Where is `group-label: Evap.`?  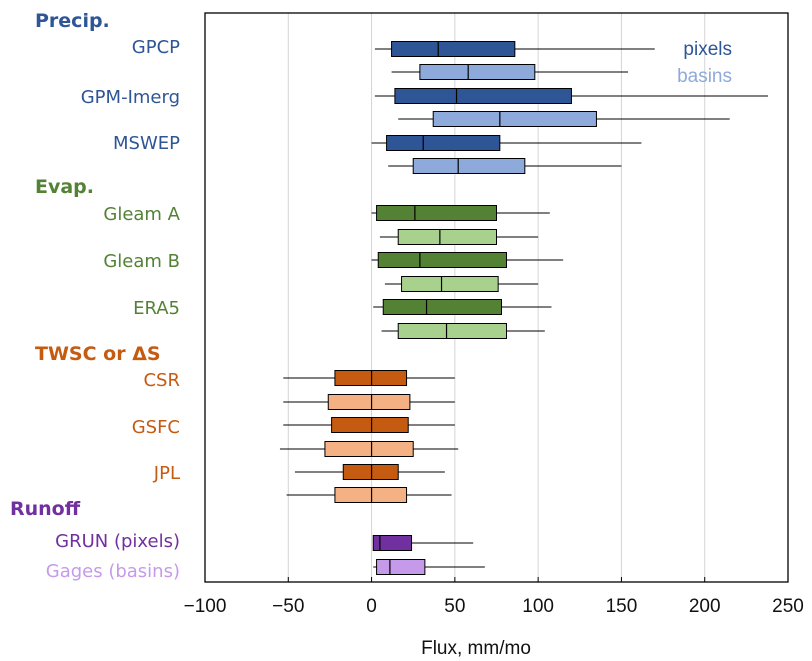 group-label: Evap. is located at coordinates (64, 187).